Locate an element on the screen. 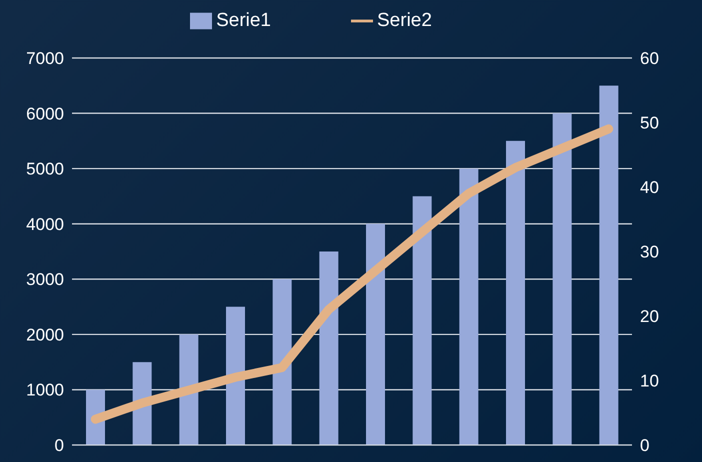 Image resolution: width=702 pixels, height=462 pixels. y-tick-label: 7000 is located at coordinates (45, 58).